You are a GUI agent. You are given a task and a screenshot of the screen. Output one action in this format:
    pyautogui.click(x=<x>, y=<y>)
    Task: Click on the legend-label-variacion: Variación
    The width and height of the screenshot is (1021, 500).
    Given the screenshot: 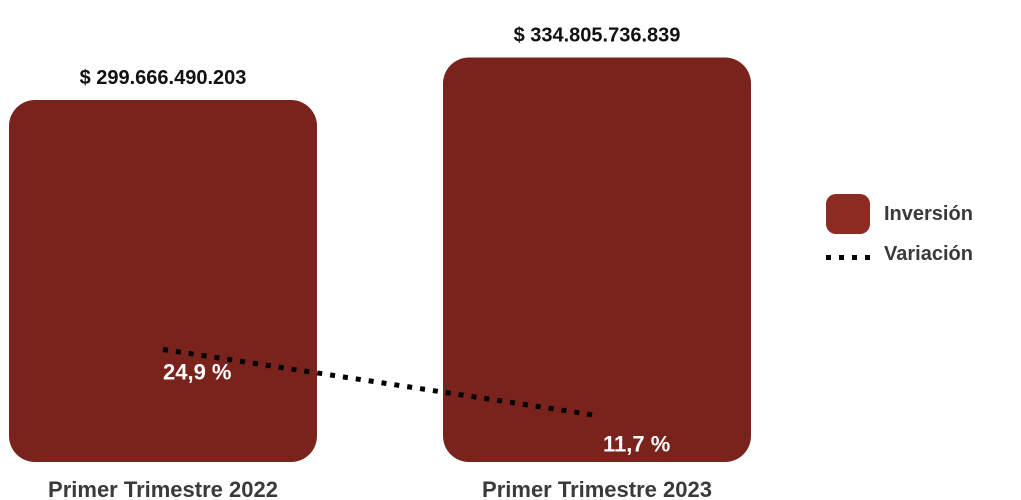 What is the action you would take?
    pyautogui.click(x=928, y=253)
    